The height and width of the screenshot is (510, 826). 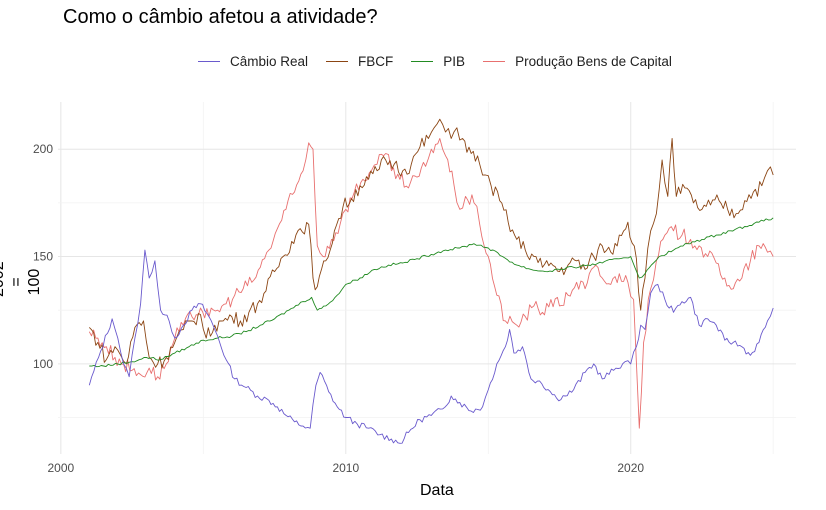 I want to click on y-axis-title: 2002 = 100, so click(x=21, y=279).